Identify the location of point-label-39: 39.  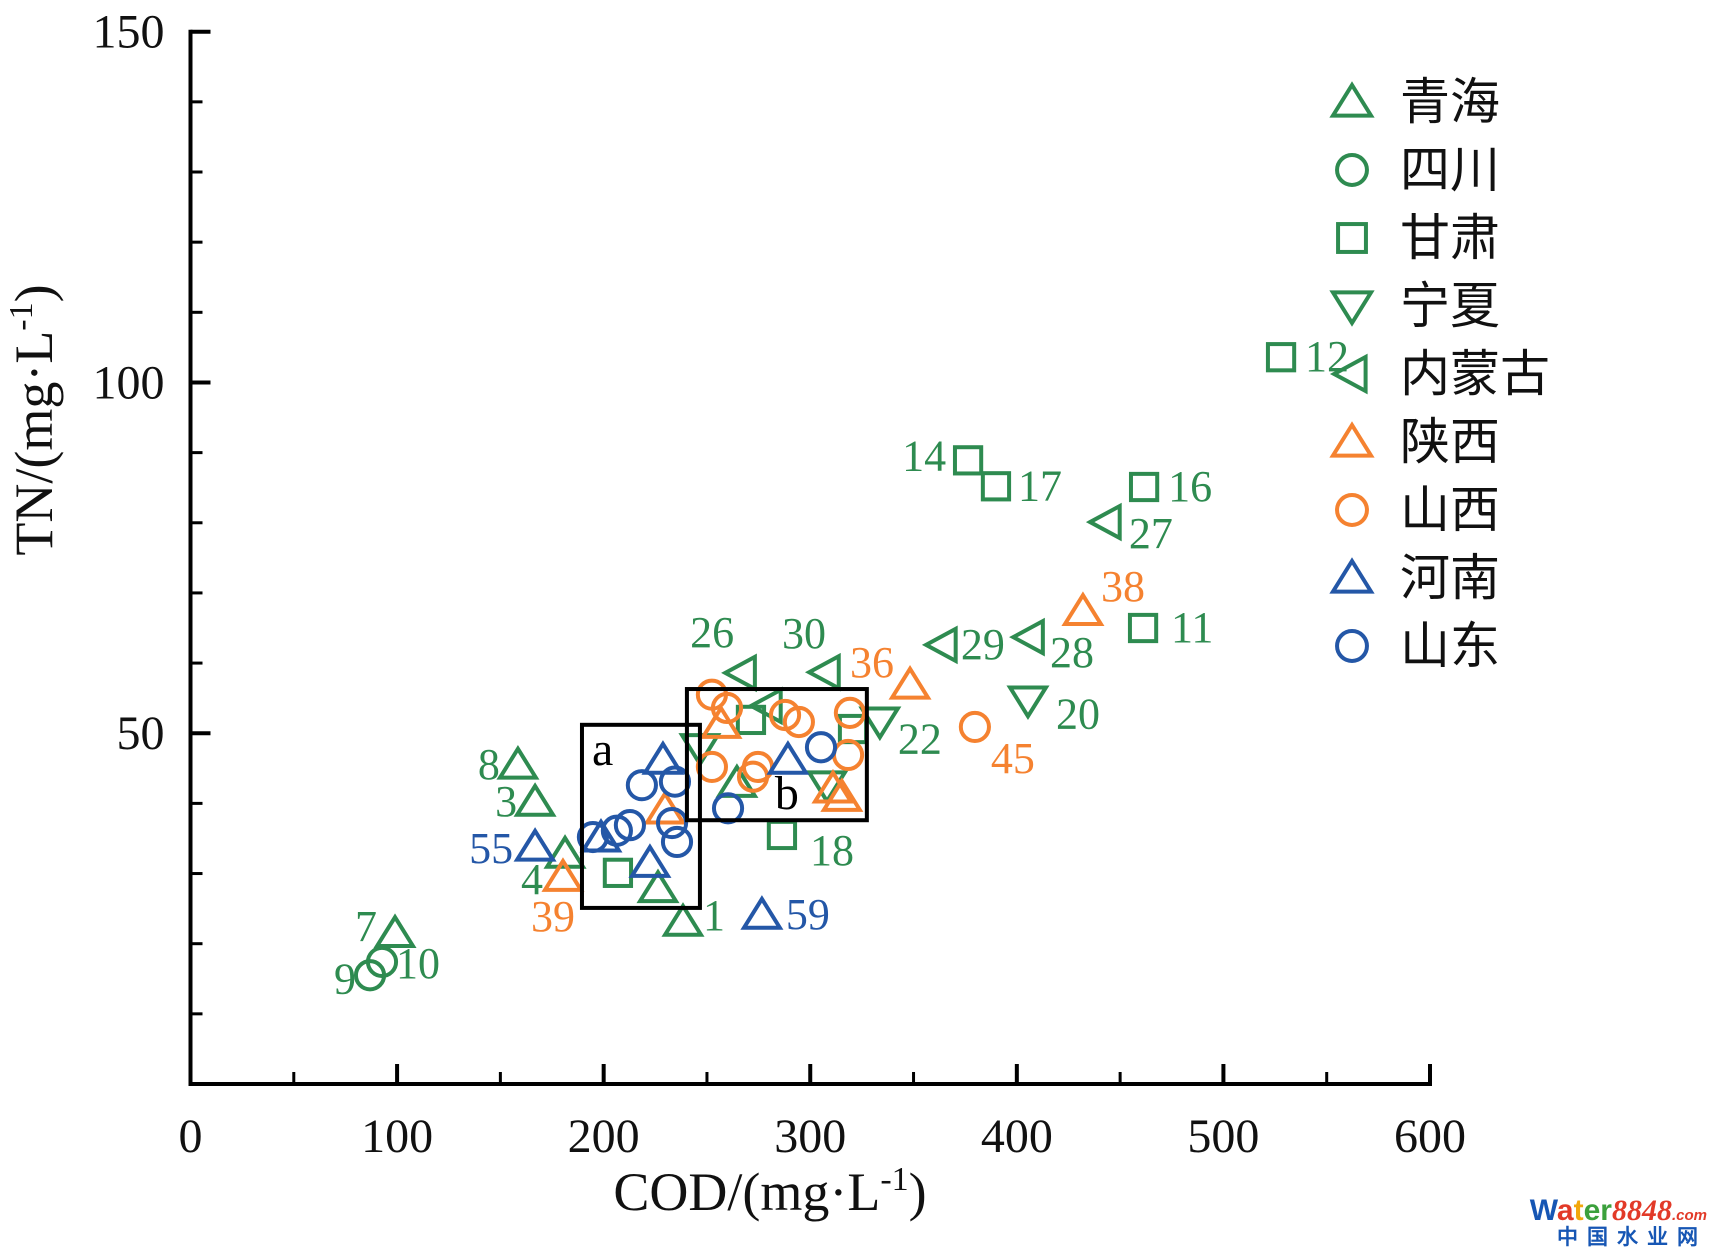
(553, 916).